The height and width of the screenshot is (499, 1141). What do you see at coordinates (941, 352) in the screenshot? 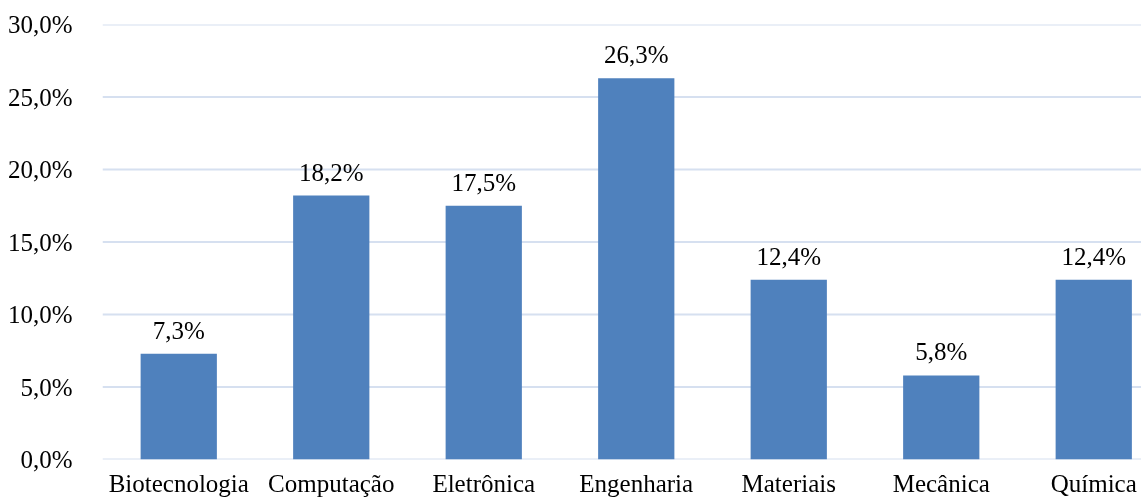
I see `data-label: 5,8%` at bounding box center [941, 352].